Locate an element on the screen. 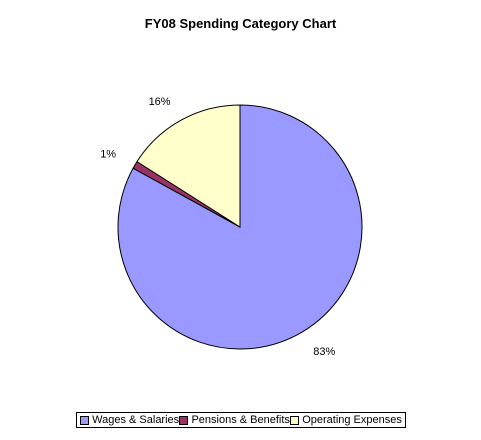 The height and width of the screenshot is (440, 481). chart-title: FY08 Spending Category Chart is located at coordinates (240, 23).